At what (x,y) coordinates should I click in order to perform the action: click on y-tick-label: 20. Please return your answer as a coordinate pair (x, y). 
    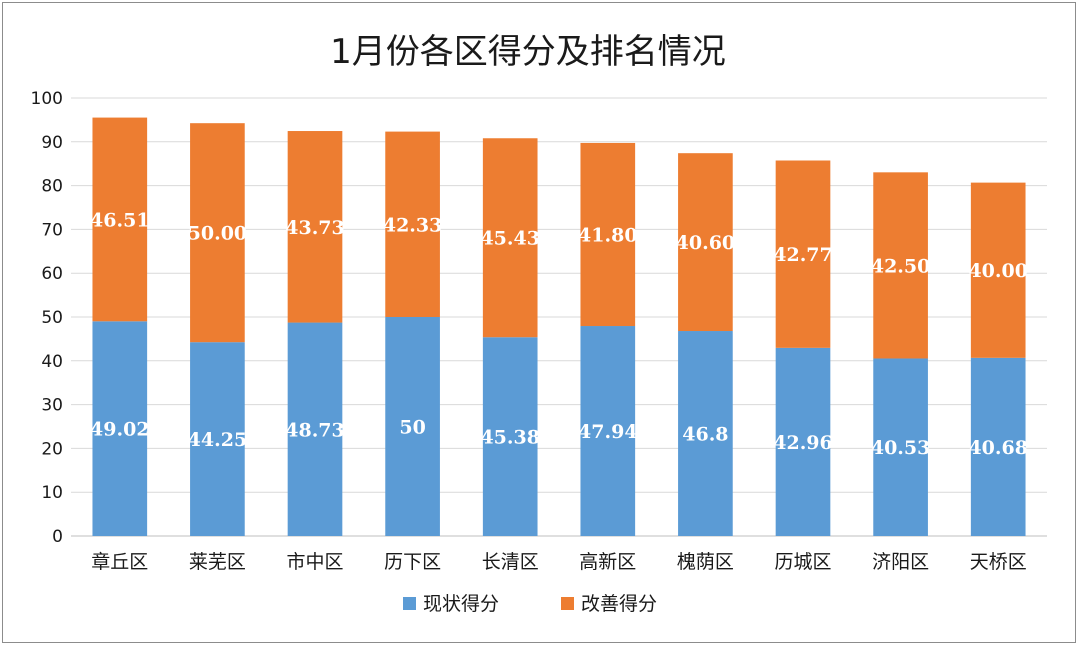
    Looking at the image, I should click on (52, 449).